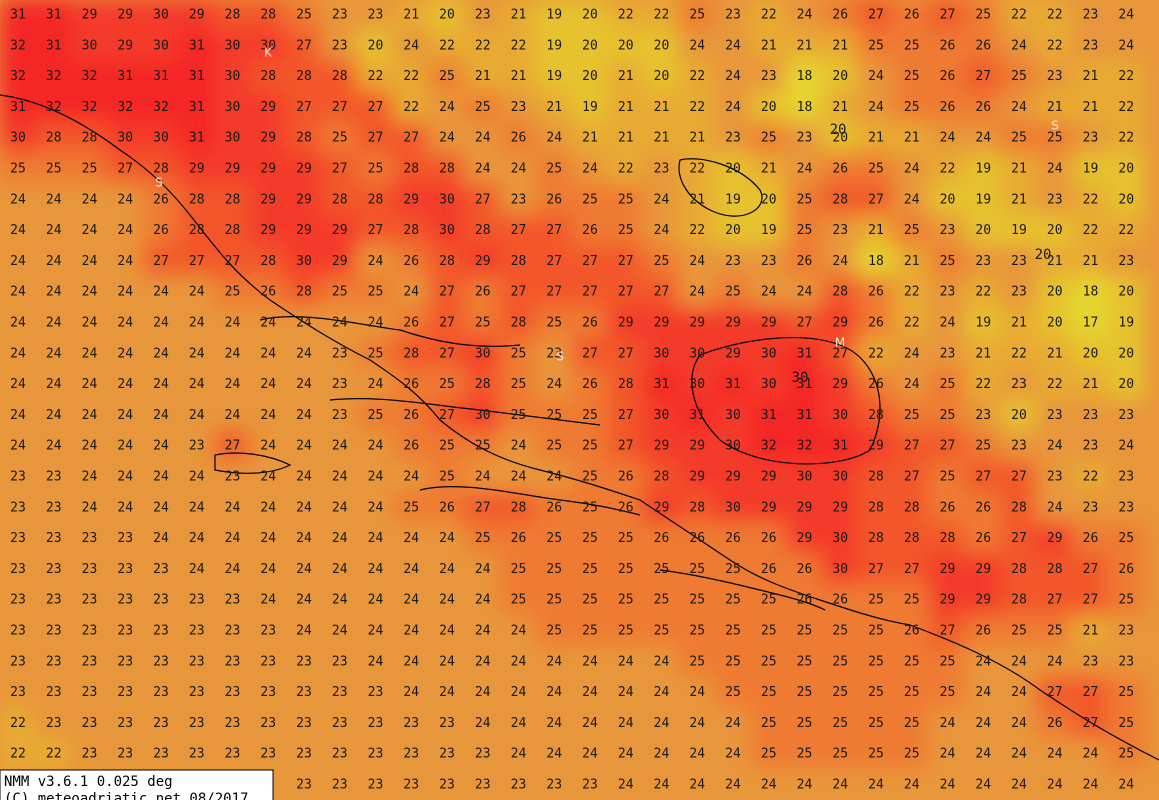 Image resolution: width=1159 pixels, height=800 pixels. What do you see at coordinates (1091, 323) in the screenshot?
I see `temperature-value: 17` at bounding box center [1091, 323].